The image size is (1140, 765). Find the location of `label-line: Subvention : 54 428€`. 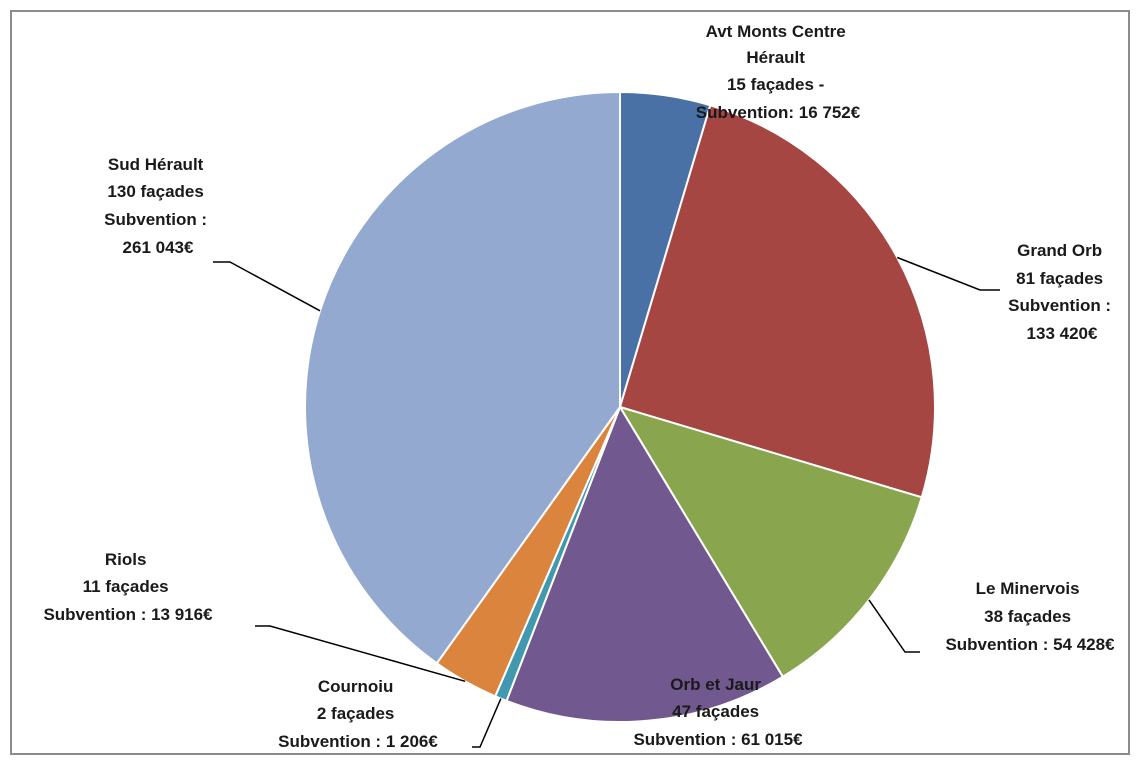

label-line: Subvention : 54 428€ is located at coordinates (1030, 644).